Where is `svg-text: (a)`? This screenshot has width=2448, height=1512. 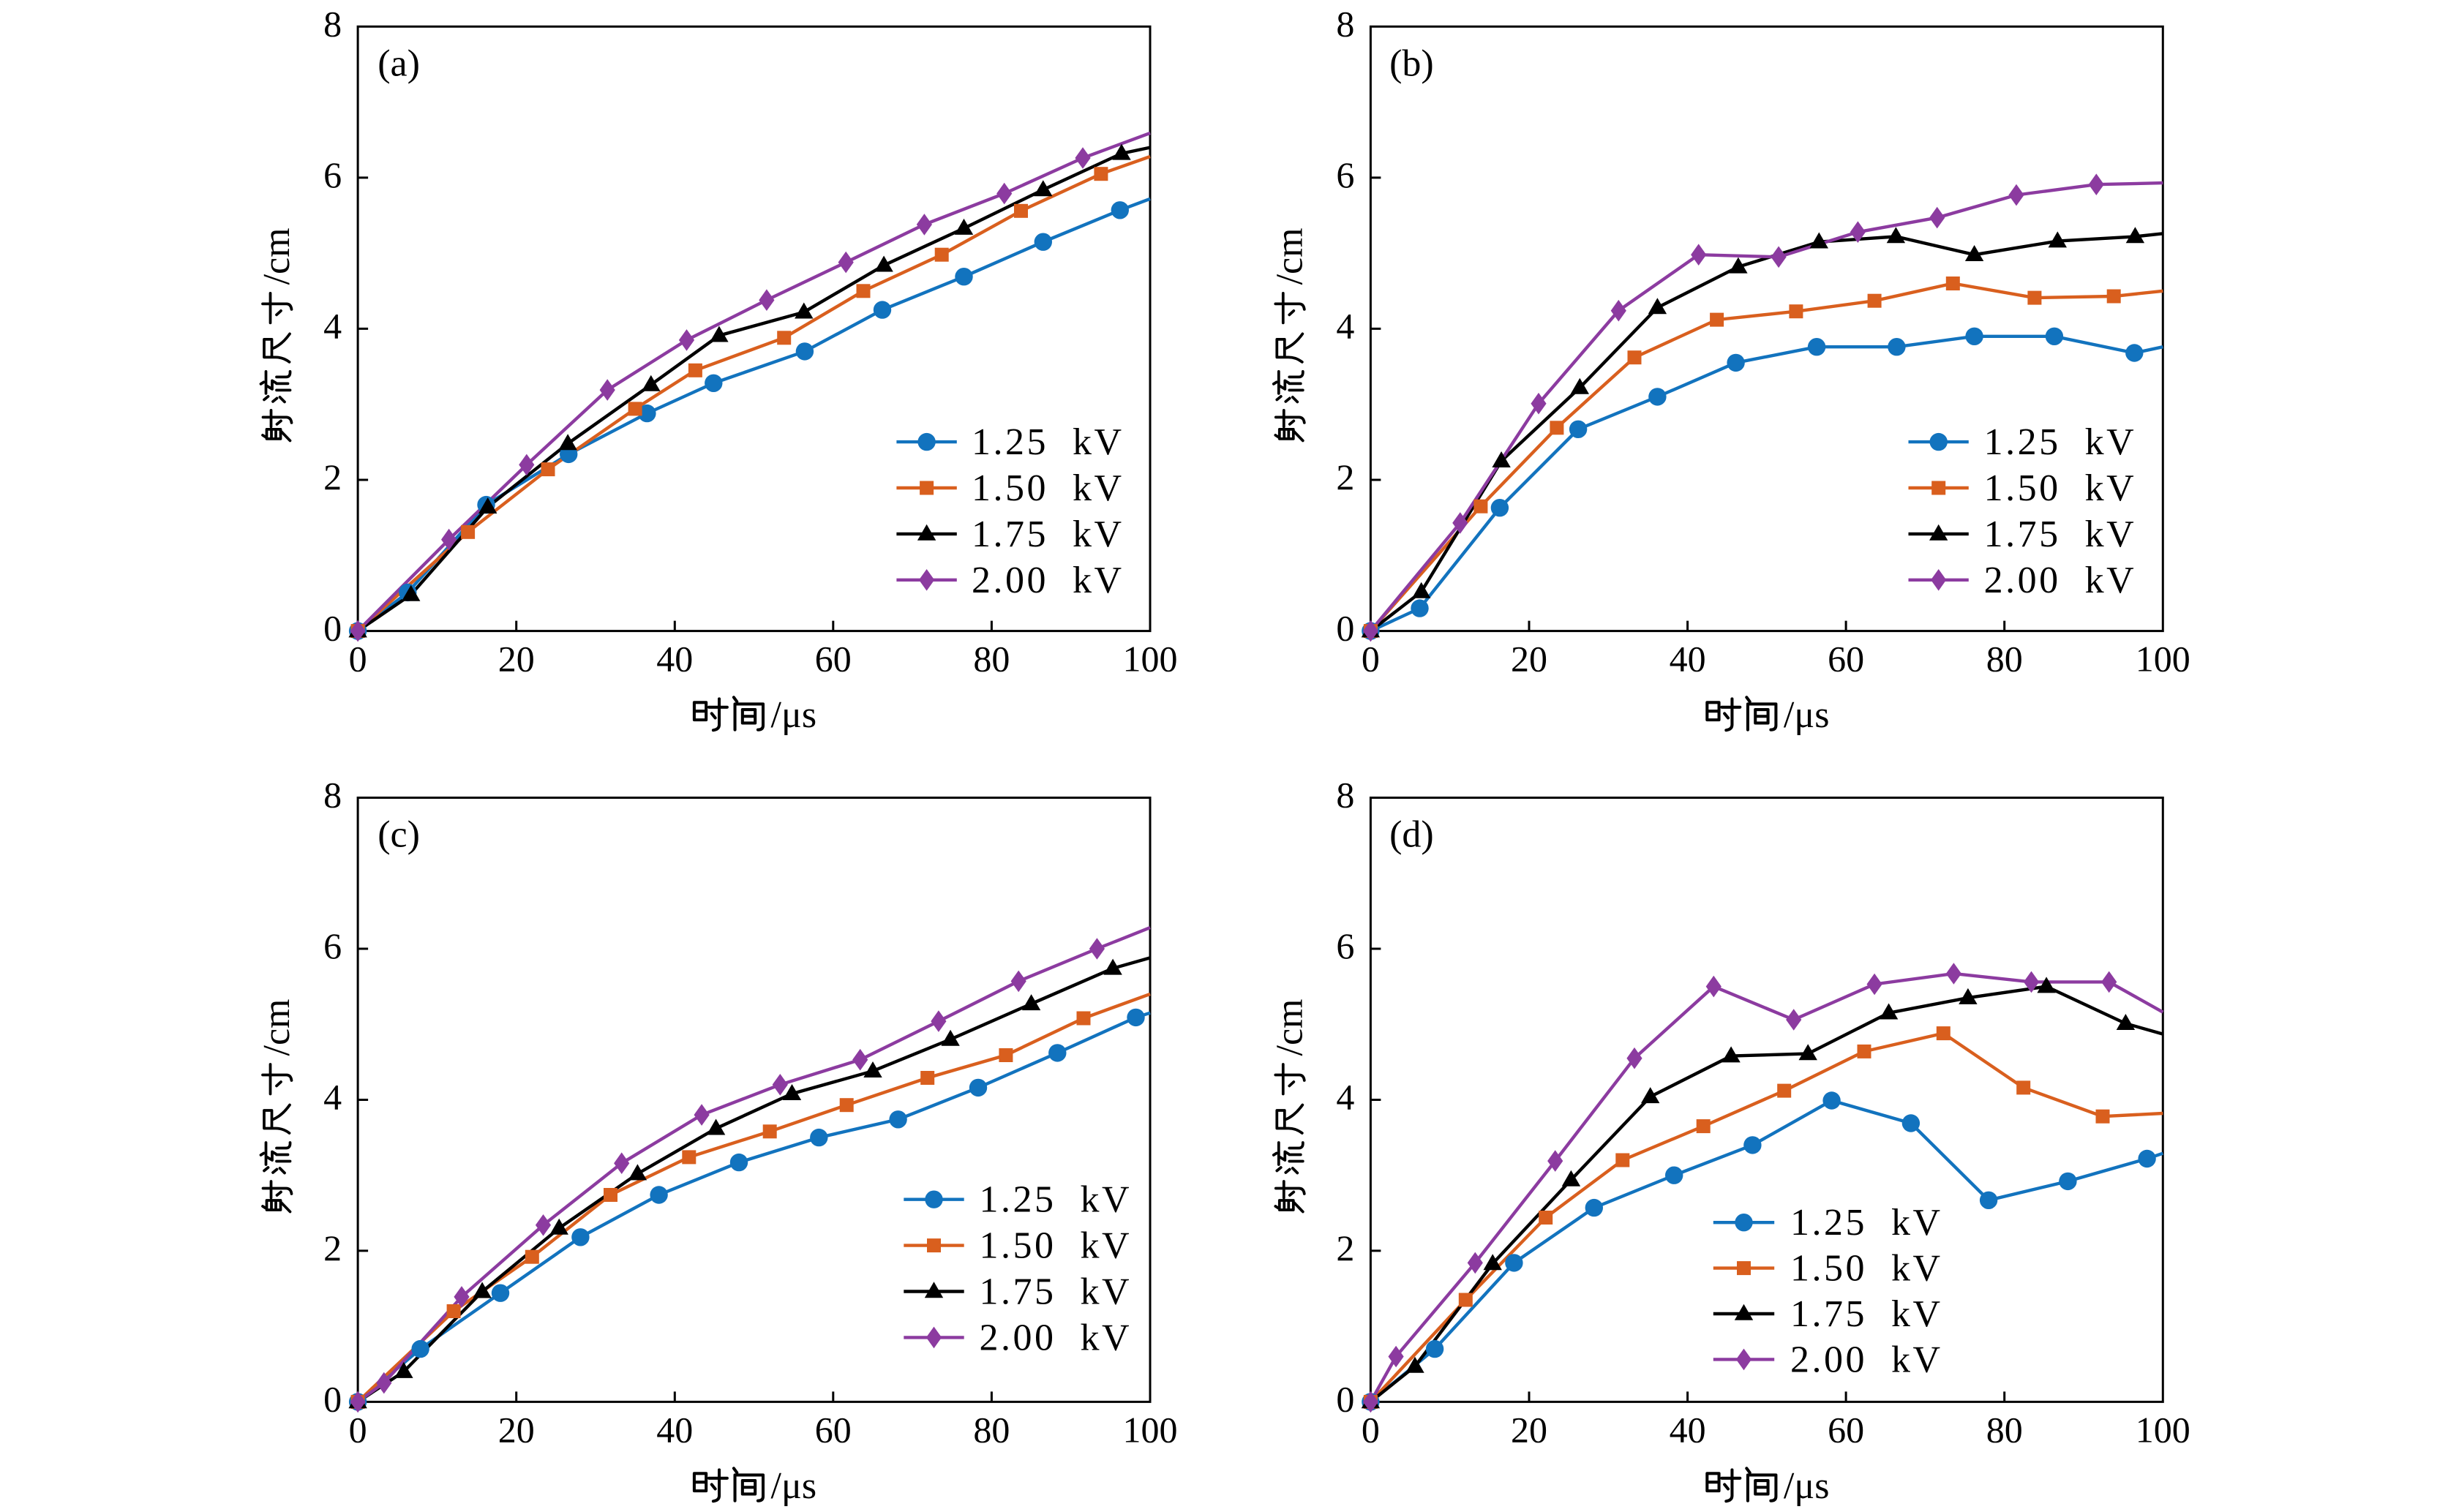
svg-text: (a) is located at coordinates (399, 63).